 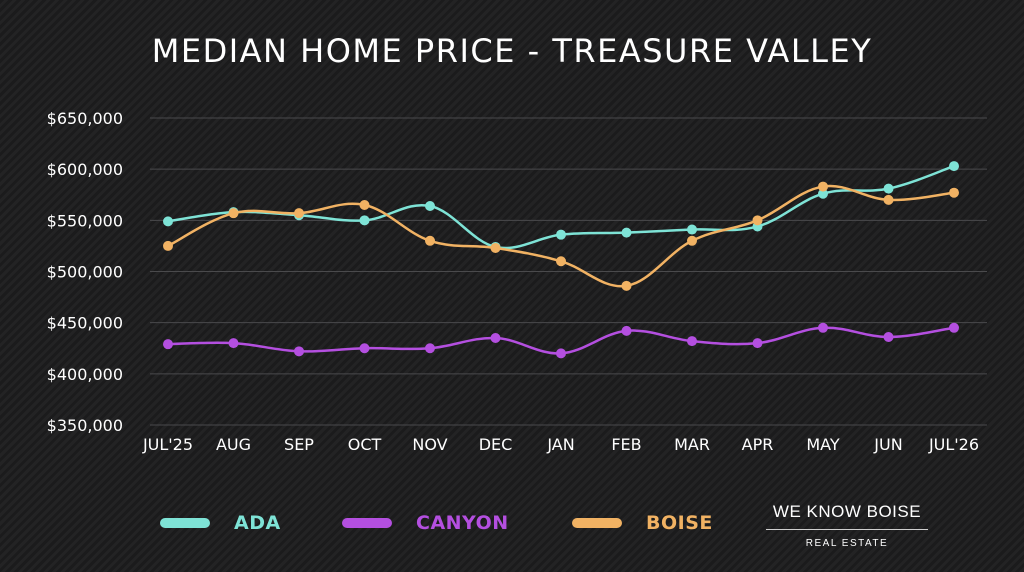 I want to click on series-boise, so click(x=561, y=236).